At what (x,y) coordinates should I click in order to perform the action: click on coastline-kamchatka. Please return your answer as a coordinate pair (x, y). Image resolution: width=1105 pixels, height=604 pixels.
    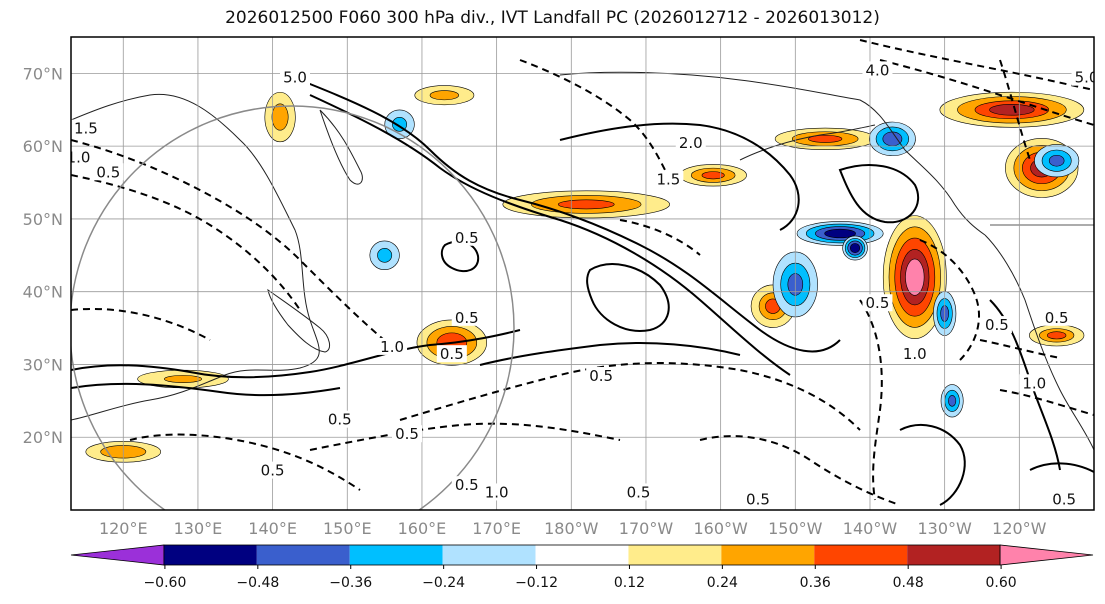
    Looking at the image, I should click on (341, 147).